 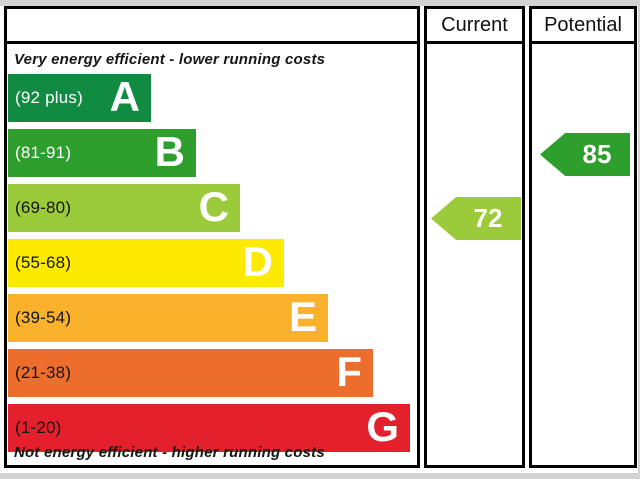 I want to click on band-range-label-C: (69-80), so click(x=43, y=207).